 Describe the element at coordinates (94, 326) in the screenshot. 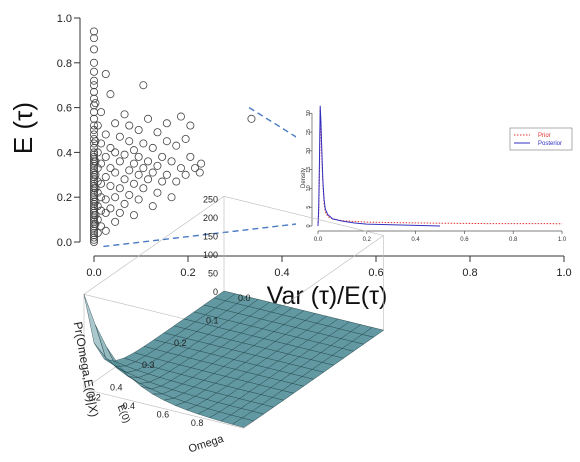

I see `surface-facet` at that location.